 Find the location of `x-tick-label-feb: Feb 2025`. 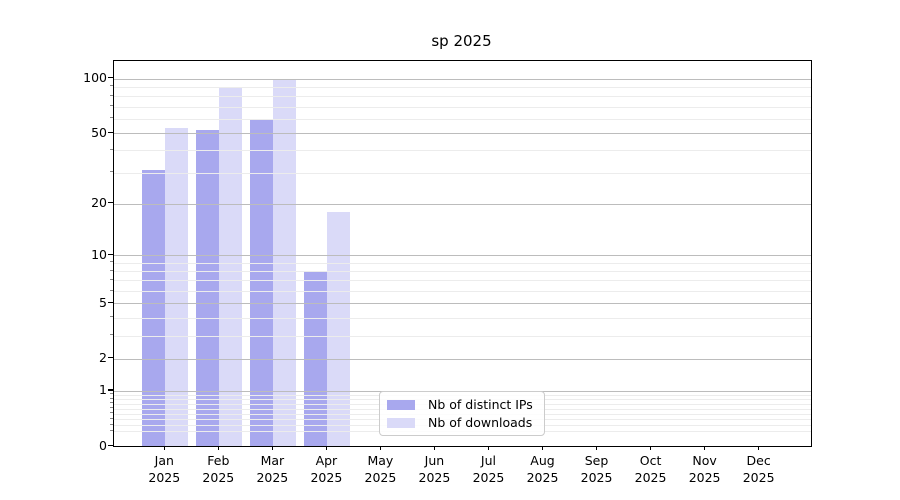

x-tick-label-feb: Feb 2025 is located at coordinates (218, 469).